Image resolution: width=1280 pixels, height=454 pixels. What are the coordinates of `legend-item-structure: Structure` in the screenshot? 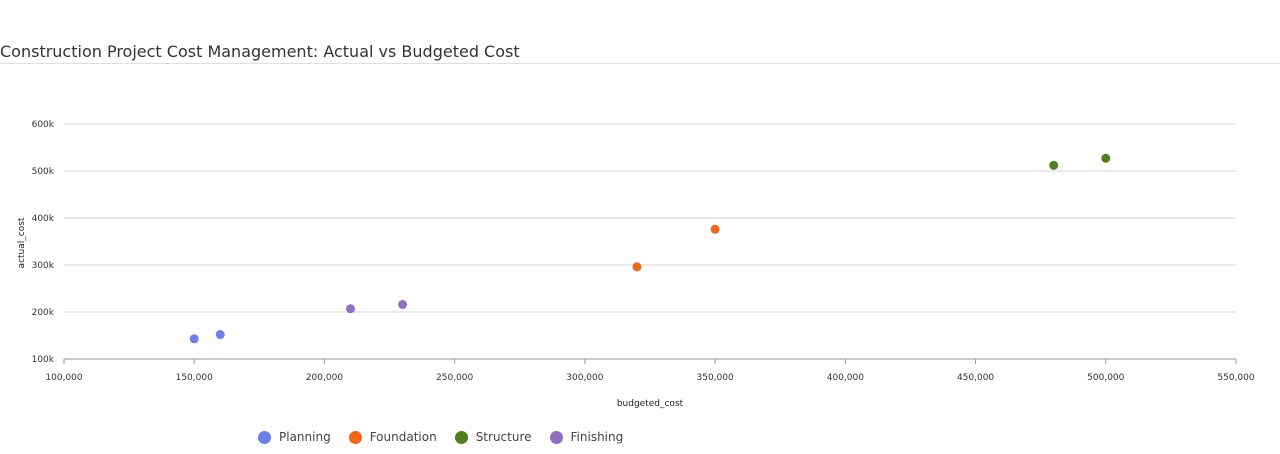 It's located at (493, 437).